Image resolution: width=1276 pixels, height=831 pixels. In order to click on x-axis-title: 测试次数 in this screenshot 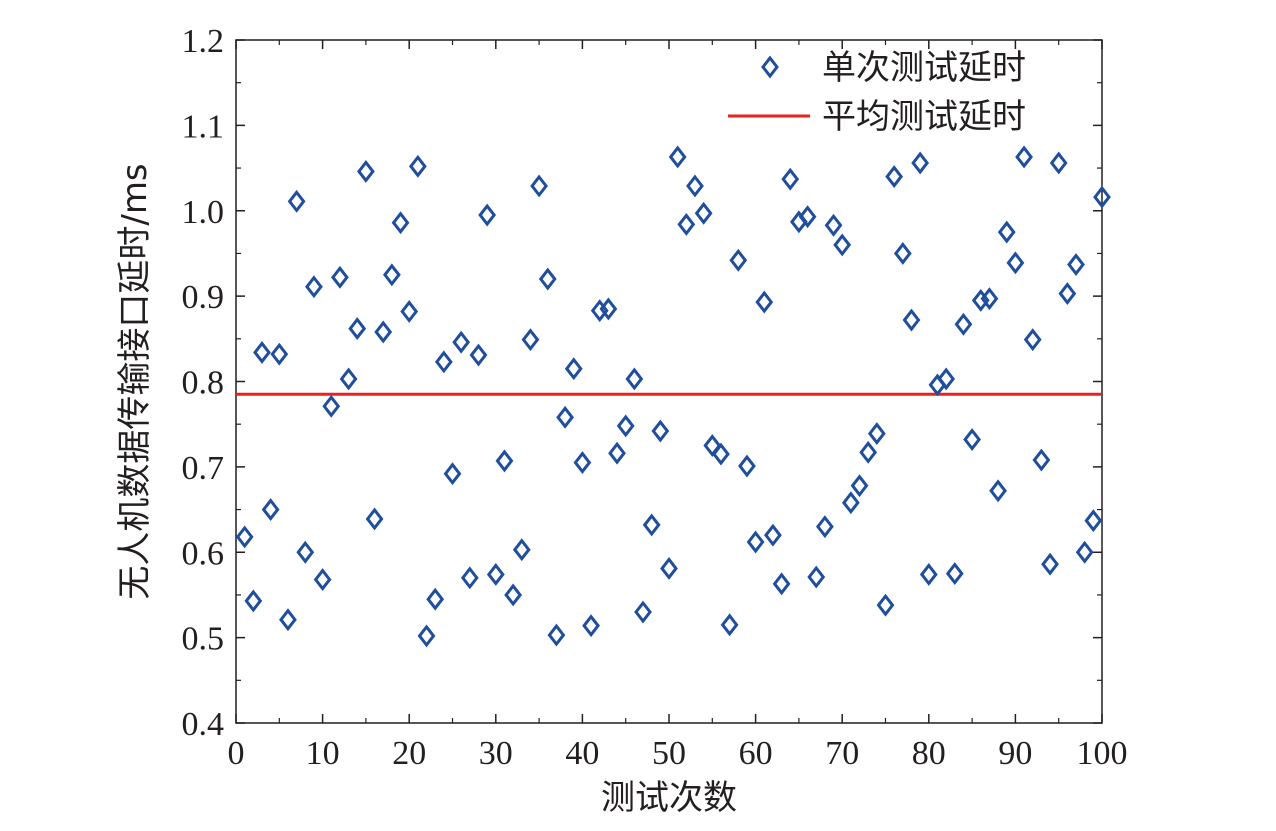, I will do `click(669, 798)`.